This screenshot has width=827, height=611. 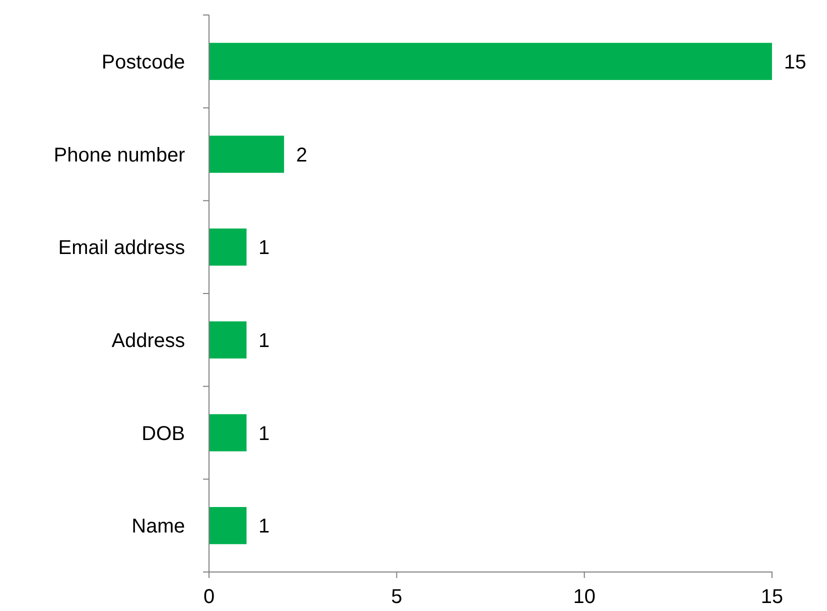 What do you see at coordinates (396, 597) in the screenshot?
I see `x-tick-label: 5` at bounding box center [396, 597].